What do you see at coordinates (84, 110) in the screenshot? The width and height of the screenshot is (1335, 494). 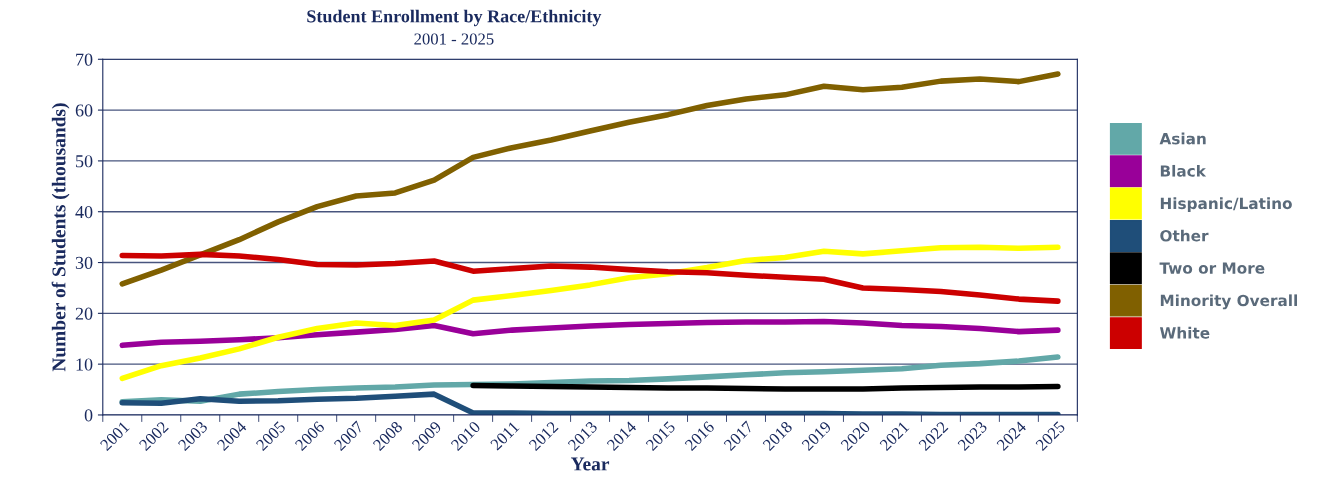 I see `y-tick-label: 60` at bounding box center [84, 110].